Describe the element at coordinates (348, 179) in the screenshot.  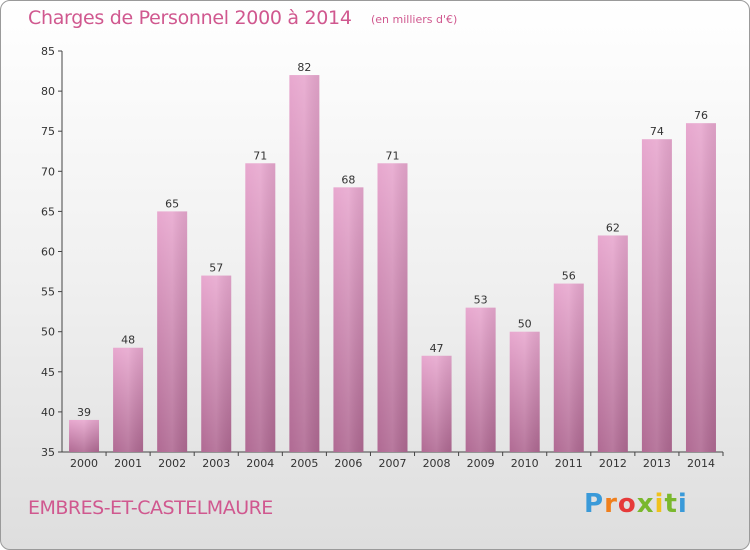
I see `data-label-2006: 68` at that location.